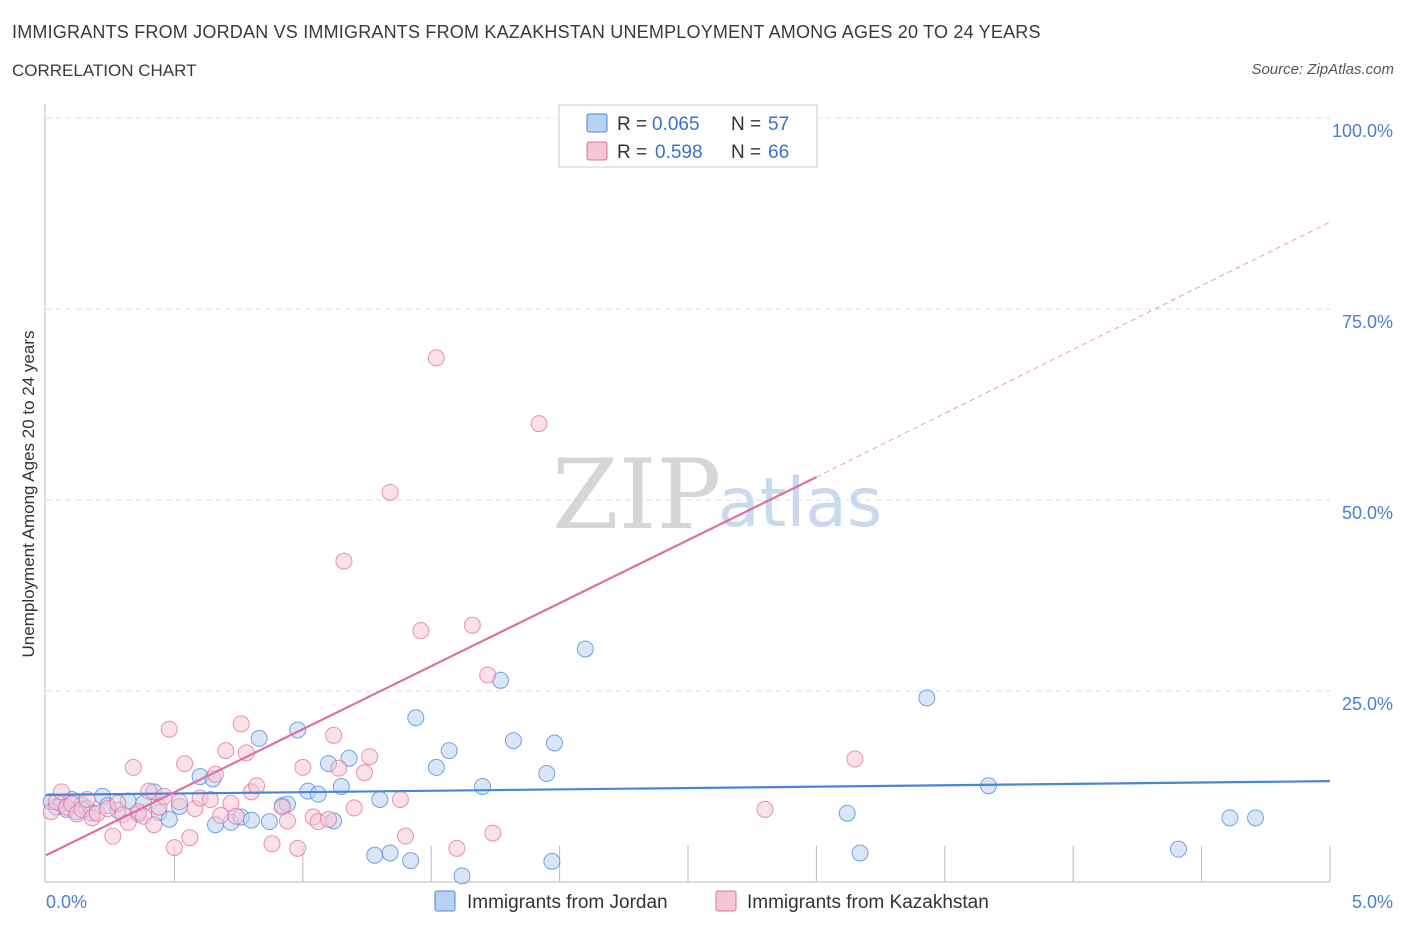 The height and width of the screenshot is (930, 1406). I want to click on x-tick-label-min: 0.0%, so click(66, 902).